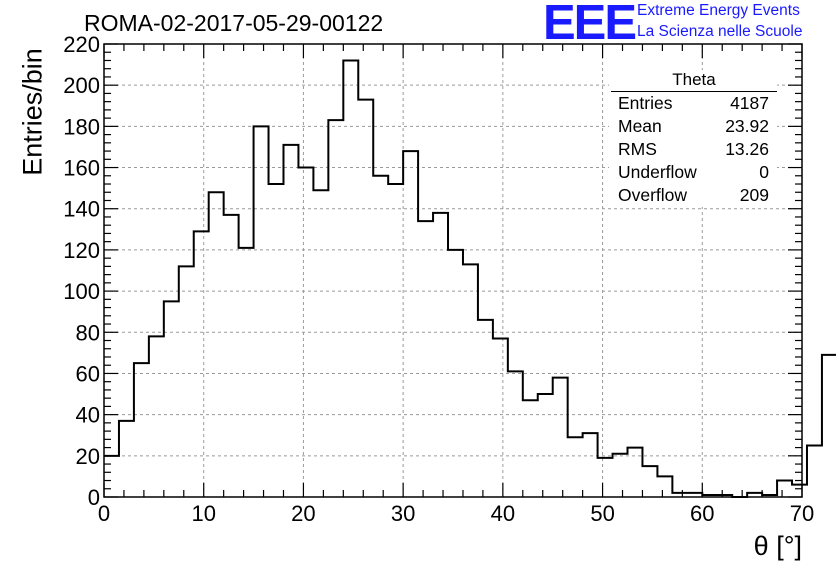 The image size is (836, 572). I want to click on x-tick-label: 0, so click(104, 513).